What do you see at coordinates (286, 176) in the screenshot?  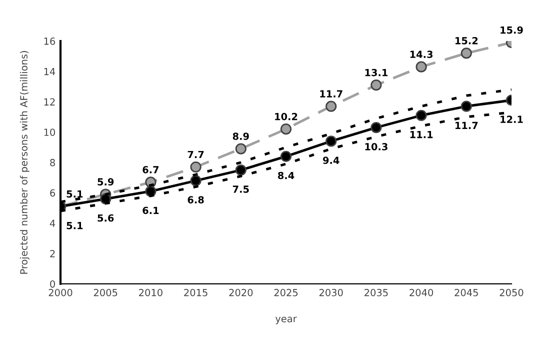 I see `data-label: 8.4` at bounding box center [286, 176].